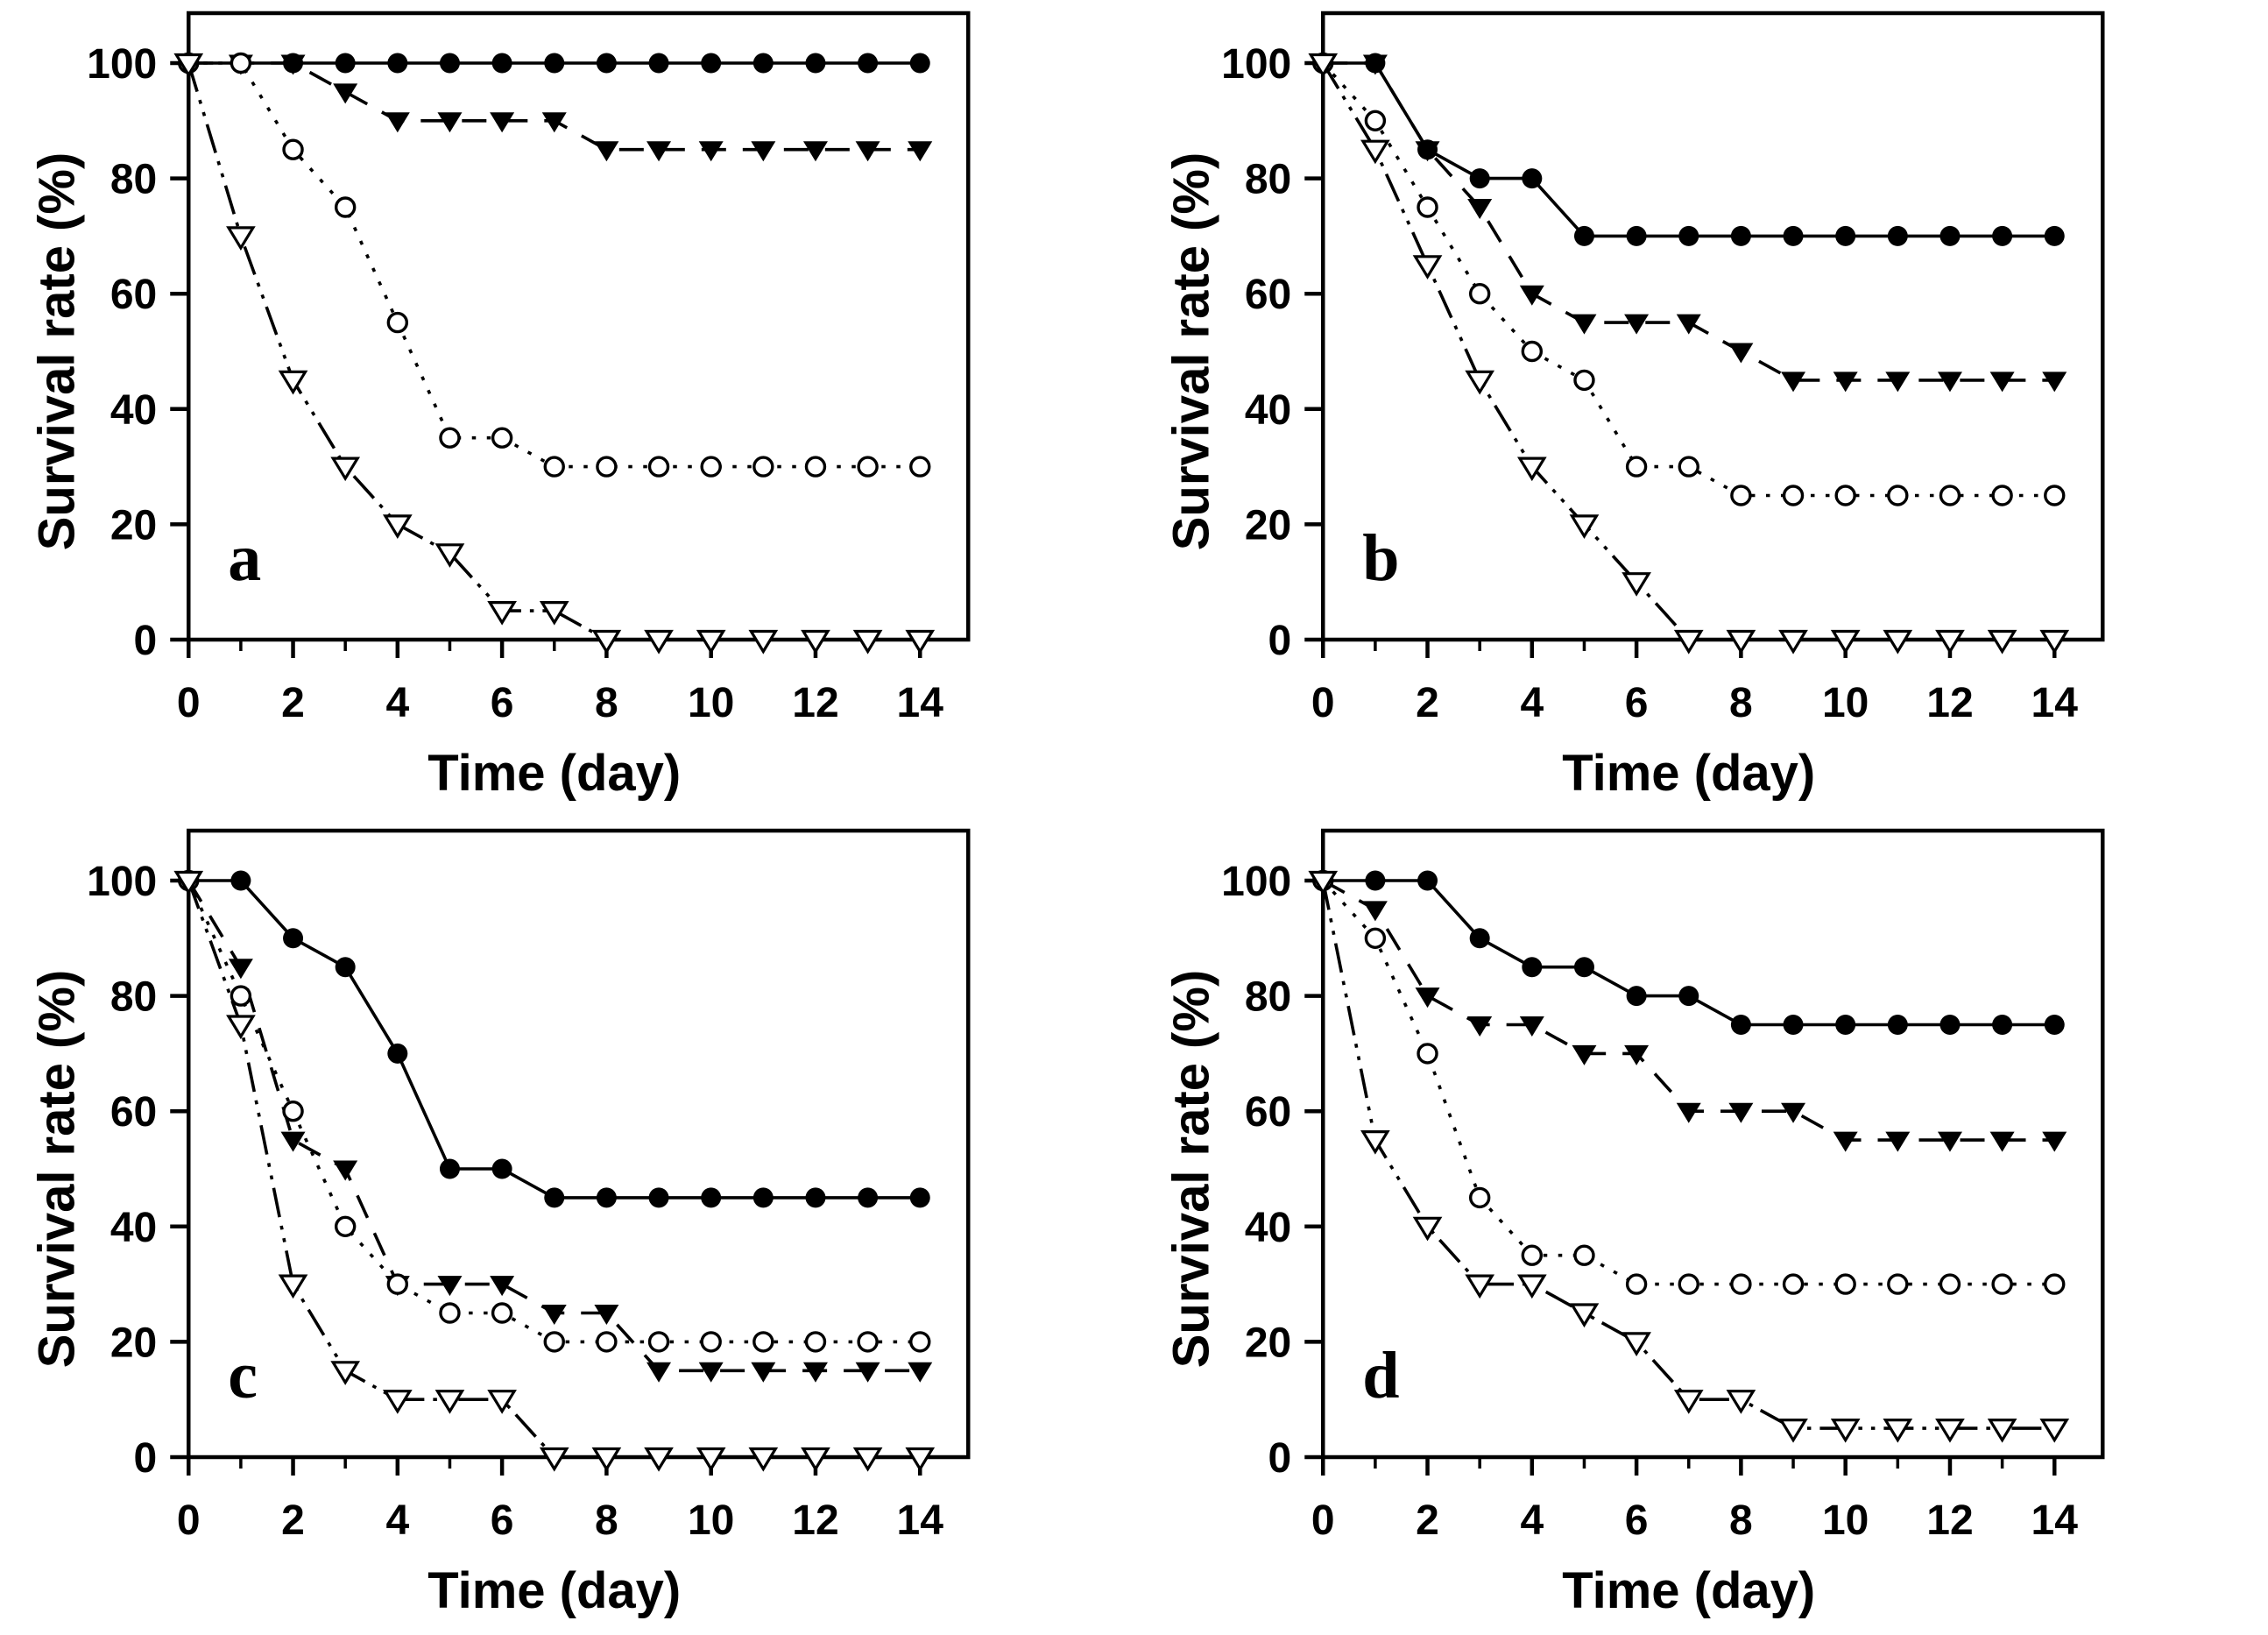  I want to click on filled-triangle-group-line, so click(1687, 1010).